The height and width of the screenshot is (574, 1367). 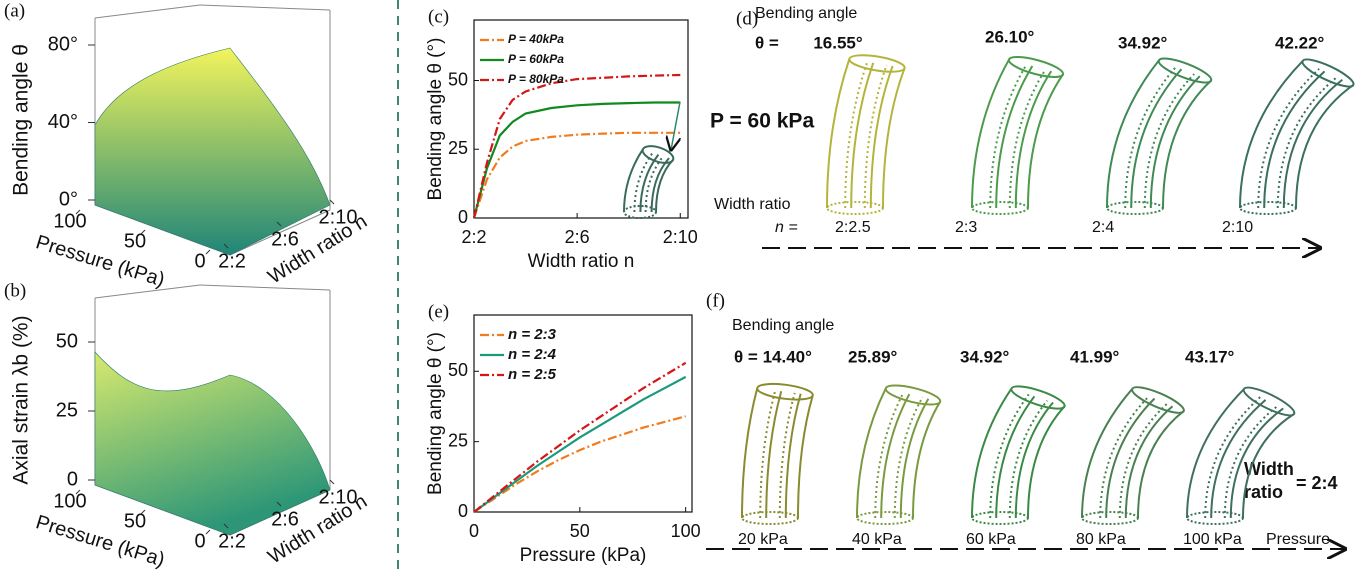 I want to click on x-tick-label: 2:2, so click(x=473, y=237).